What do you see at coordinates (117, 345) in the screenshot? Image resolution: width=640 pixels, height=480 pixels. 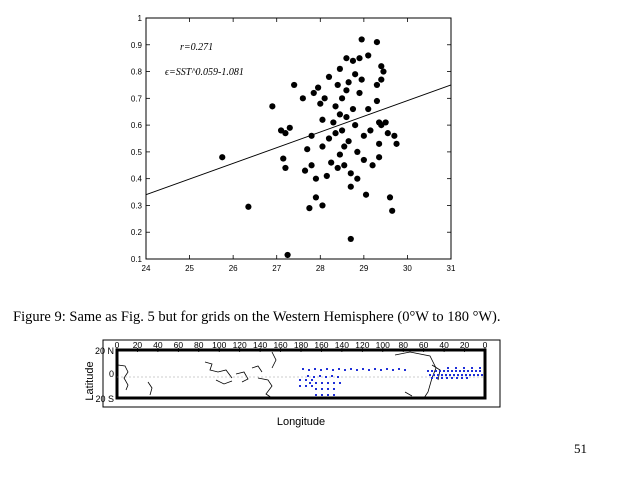 I see `lon-tick-label: 0` at bounding box center [117, 345].